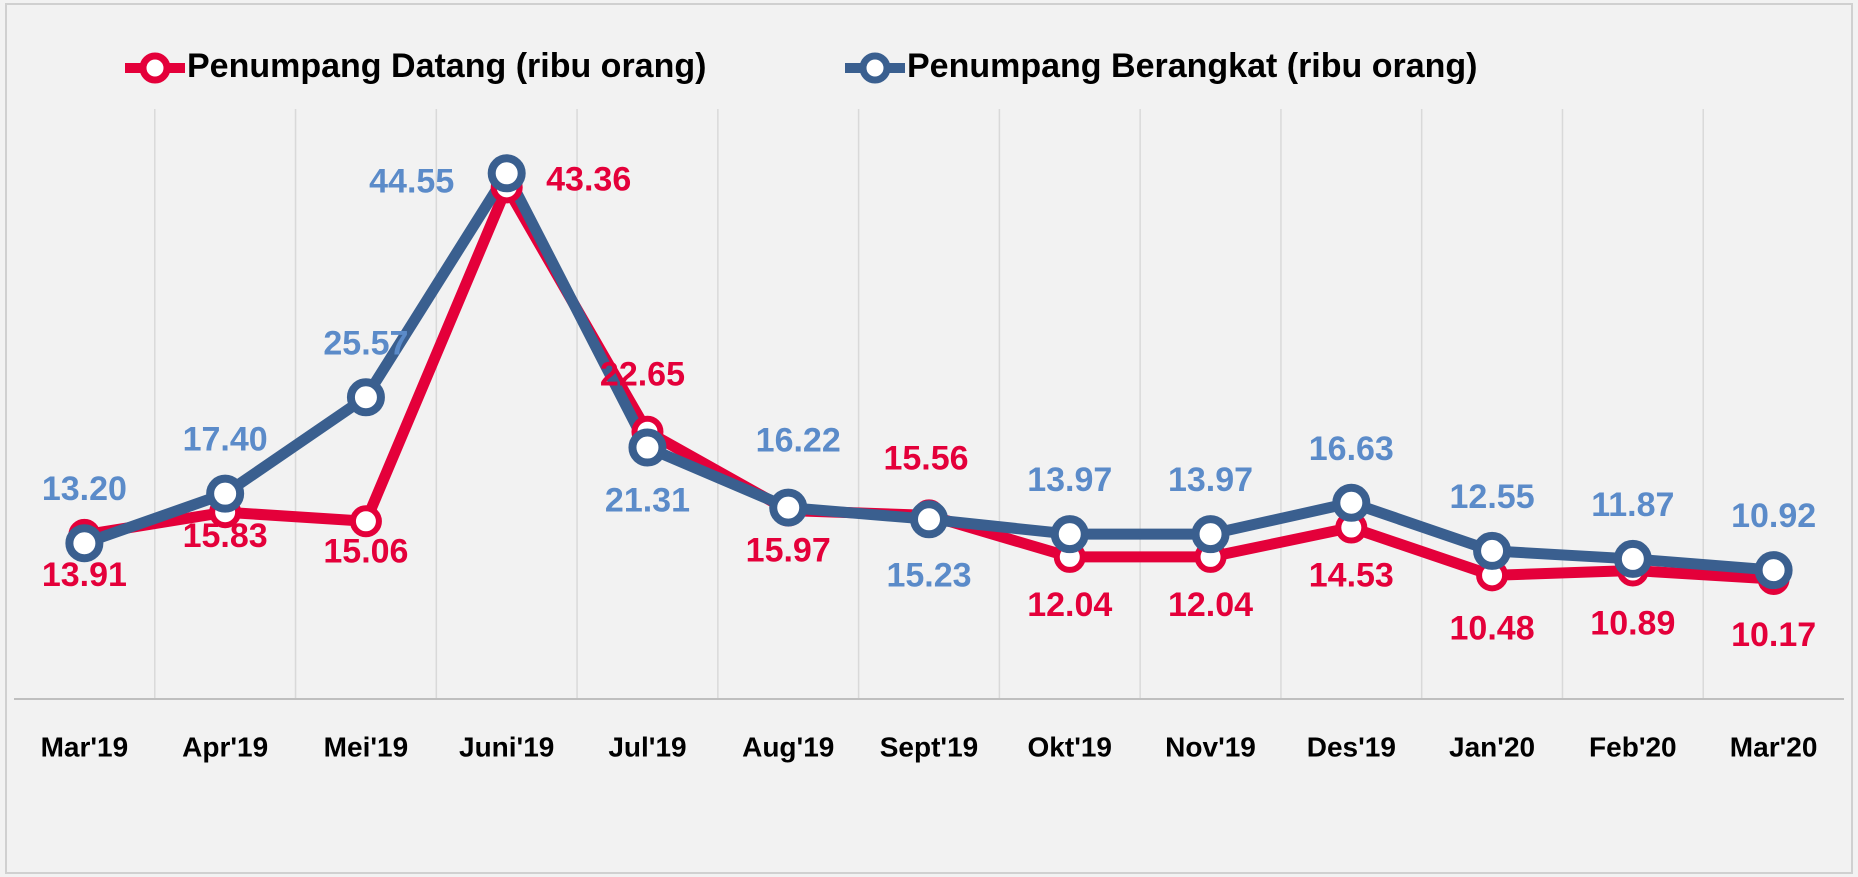 The image size is (1858, 877). Describe the element at coordinates (1633, 746) in the screenshot. I see `x-tick-label: Feb'20` at that location.